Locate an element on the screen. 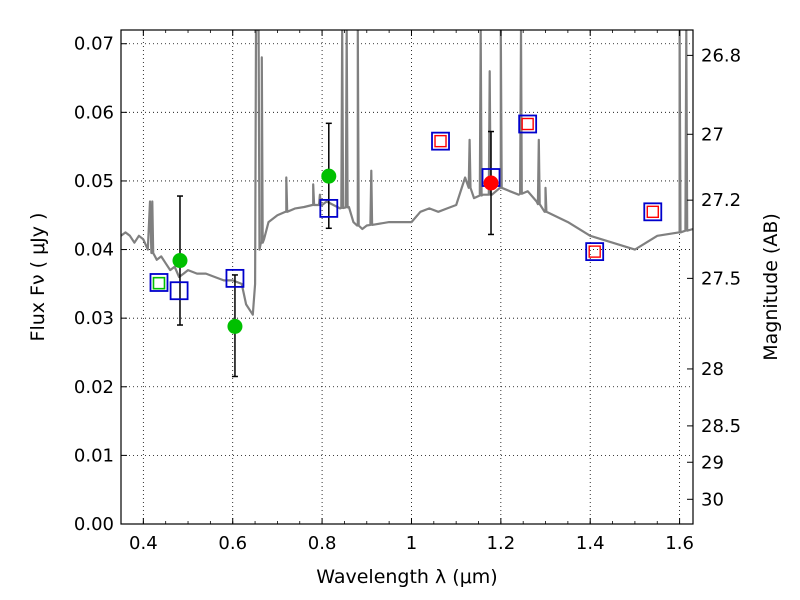  right-tick-label: 28 is located at coordinates (712, 369).